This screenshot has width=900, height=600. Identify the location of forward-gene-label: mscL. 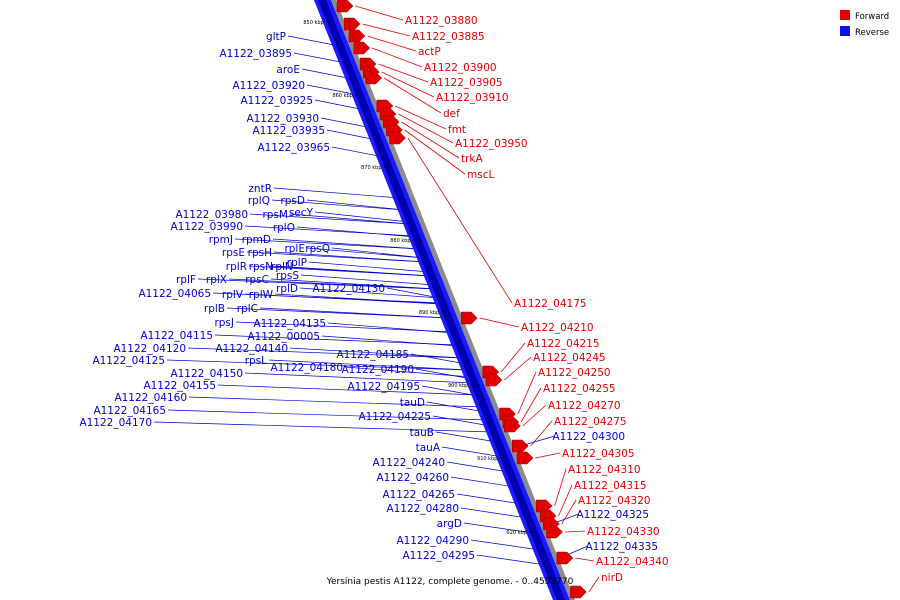
(480, 175).